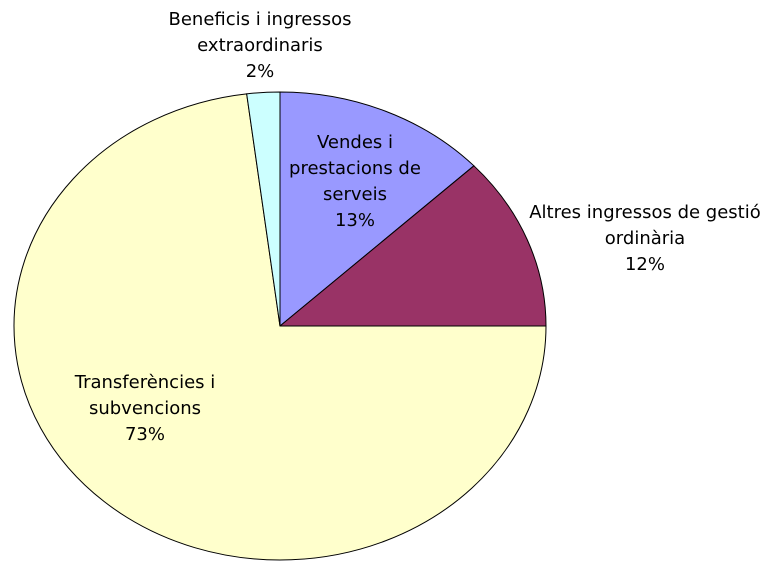 This screenshot has height=563, width=769. What do you see at coordinates (354, 220) in the screenshot?
I see `value-label: 13%` at bounding box center [354, 220].